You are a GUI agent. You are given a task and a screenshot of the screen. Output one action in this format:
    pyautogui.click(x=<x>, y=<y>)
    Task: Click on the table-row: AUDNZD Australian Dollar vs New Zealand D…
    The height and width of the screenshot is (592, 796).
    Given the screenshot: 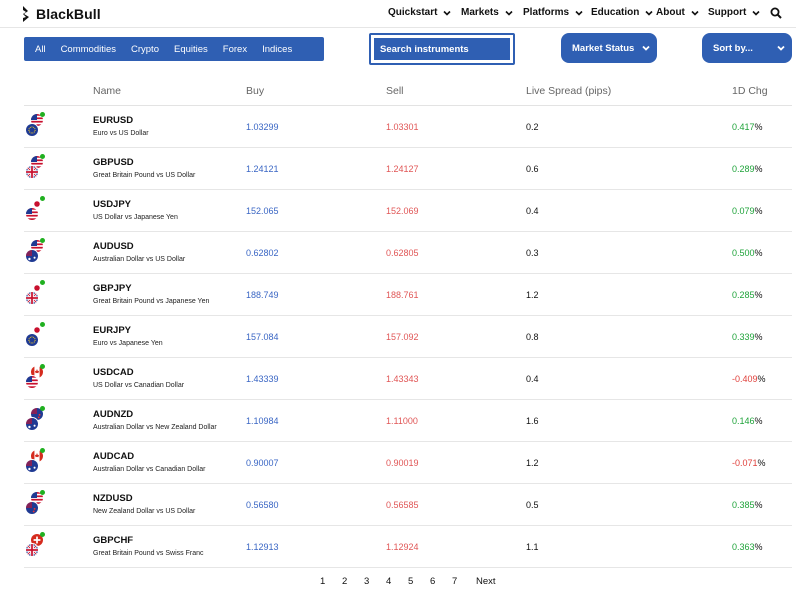 What is the action you would take?
    pyautogui.click(x=408, y=421)
    